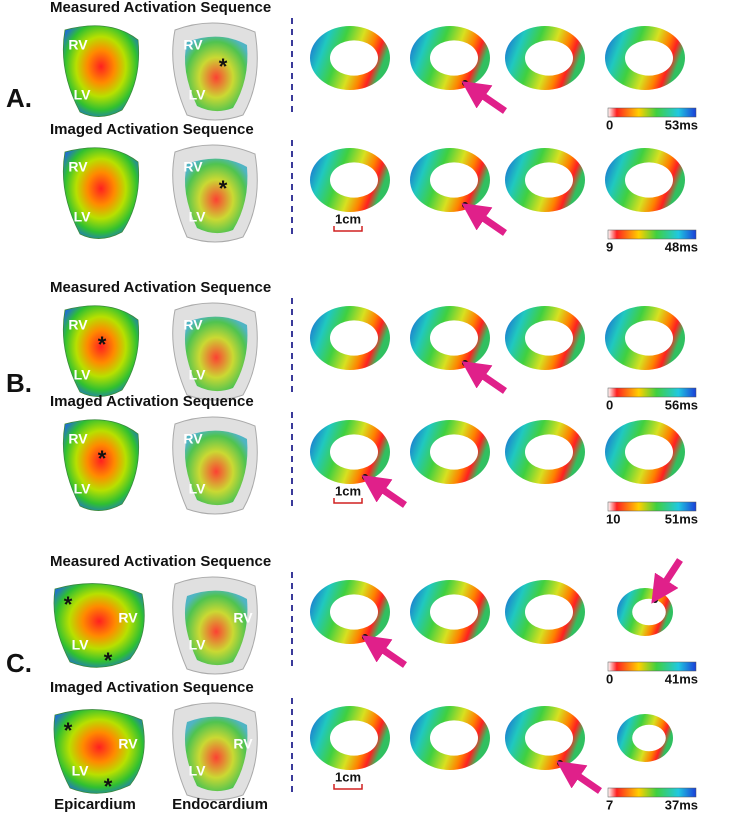 The height and width of the screenshot is (816, 729). What do you see at coordinates (19, 383) in the screenshot?
I see `panel-label: B.` at bounding box center [19, 383].